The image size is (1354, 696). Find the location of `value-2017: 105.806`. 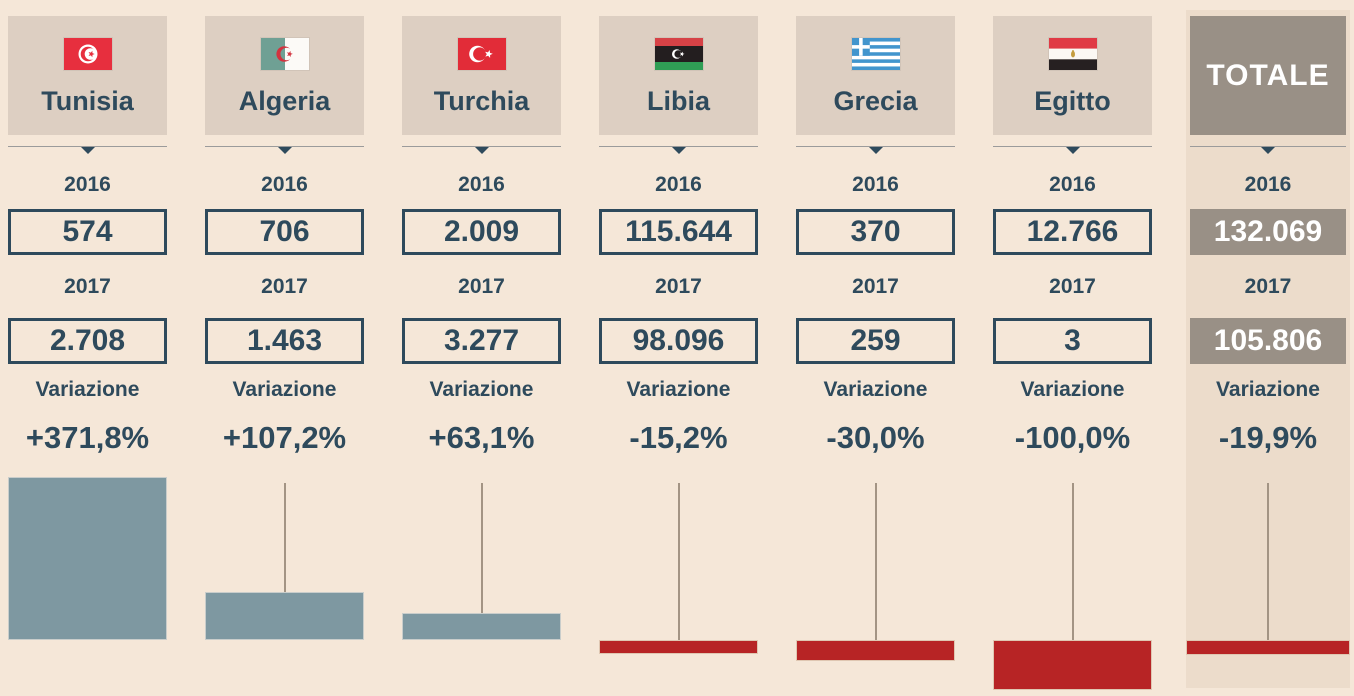

value-2017: 105.806 is located at coordinates (1268, 341).